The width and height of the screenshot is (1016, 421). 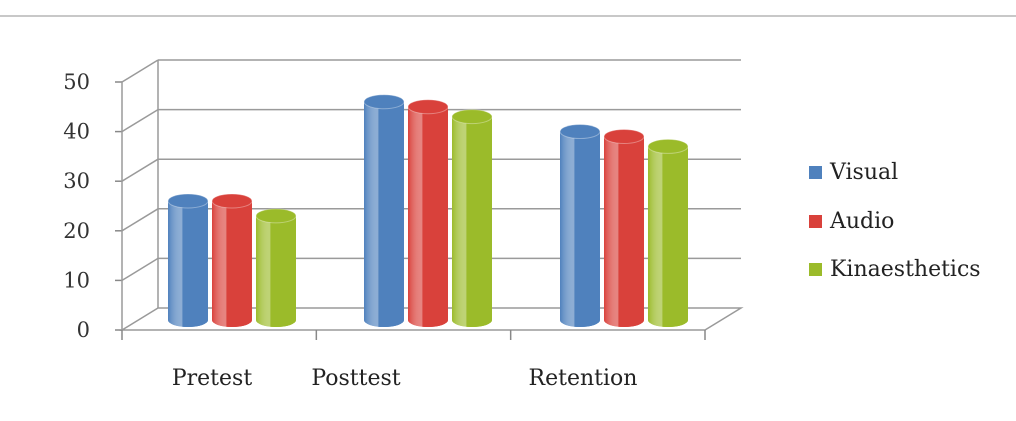 What do you see at coordinates (212, 378) in the screenshot?
I see `x-tick-label: Pretest` at bounding box center [212, 378].